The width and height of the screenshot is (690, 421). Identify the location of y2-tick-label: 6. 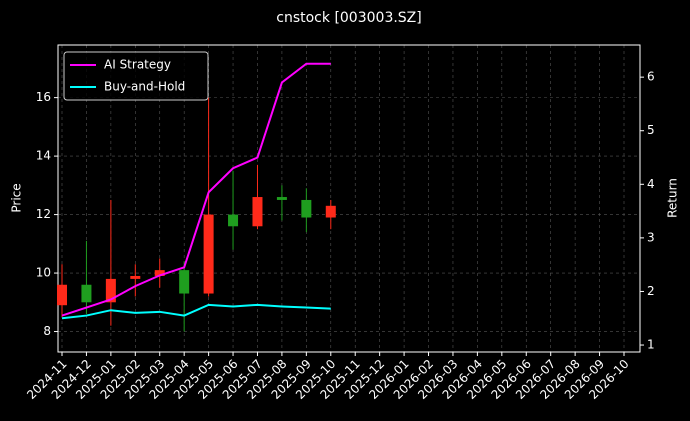
(651, 77).